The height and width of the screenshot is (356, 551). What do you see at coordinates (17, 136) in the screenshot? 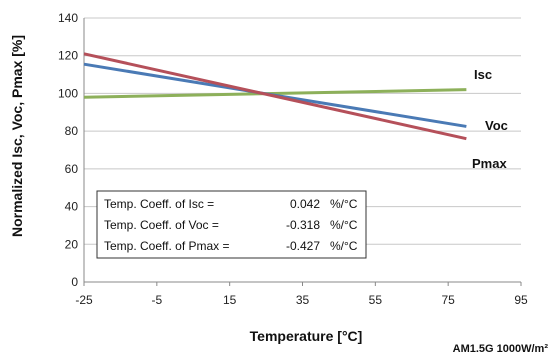
I see `y-axis-title: Normalized Isc, Voc, Pmax [%]` at bounding box center [17, 136].